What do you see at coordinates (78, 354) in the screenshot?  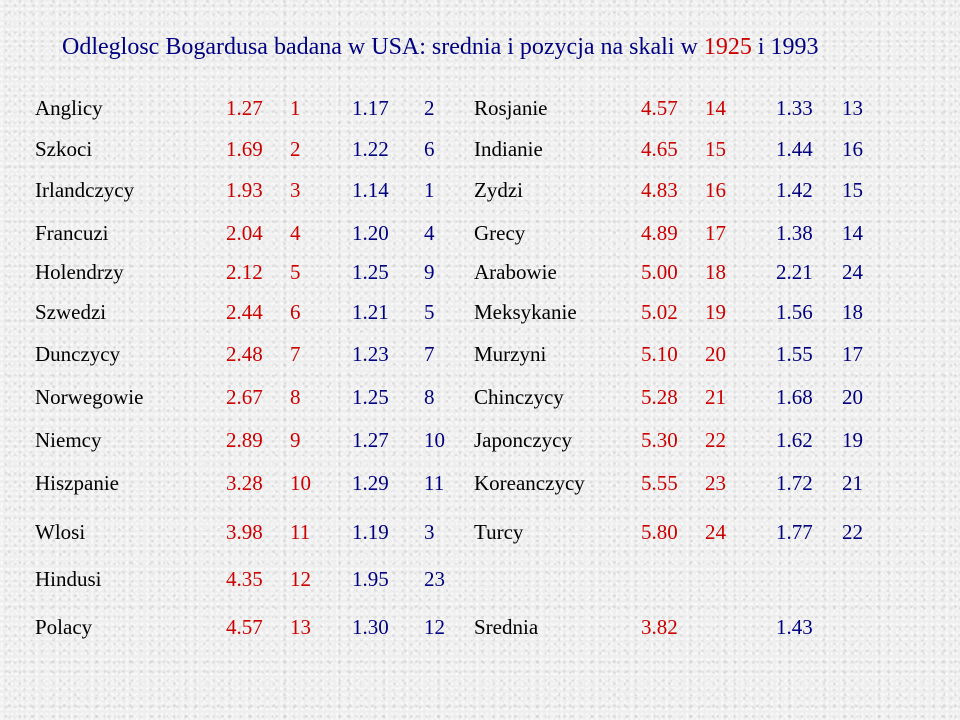 I see `left-name: Dunczycy` at bounding box center [78, 354].